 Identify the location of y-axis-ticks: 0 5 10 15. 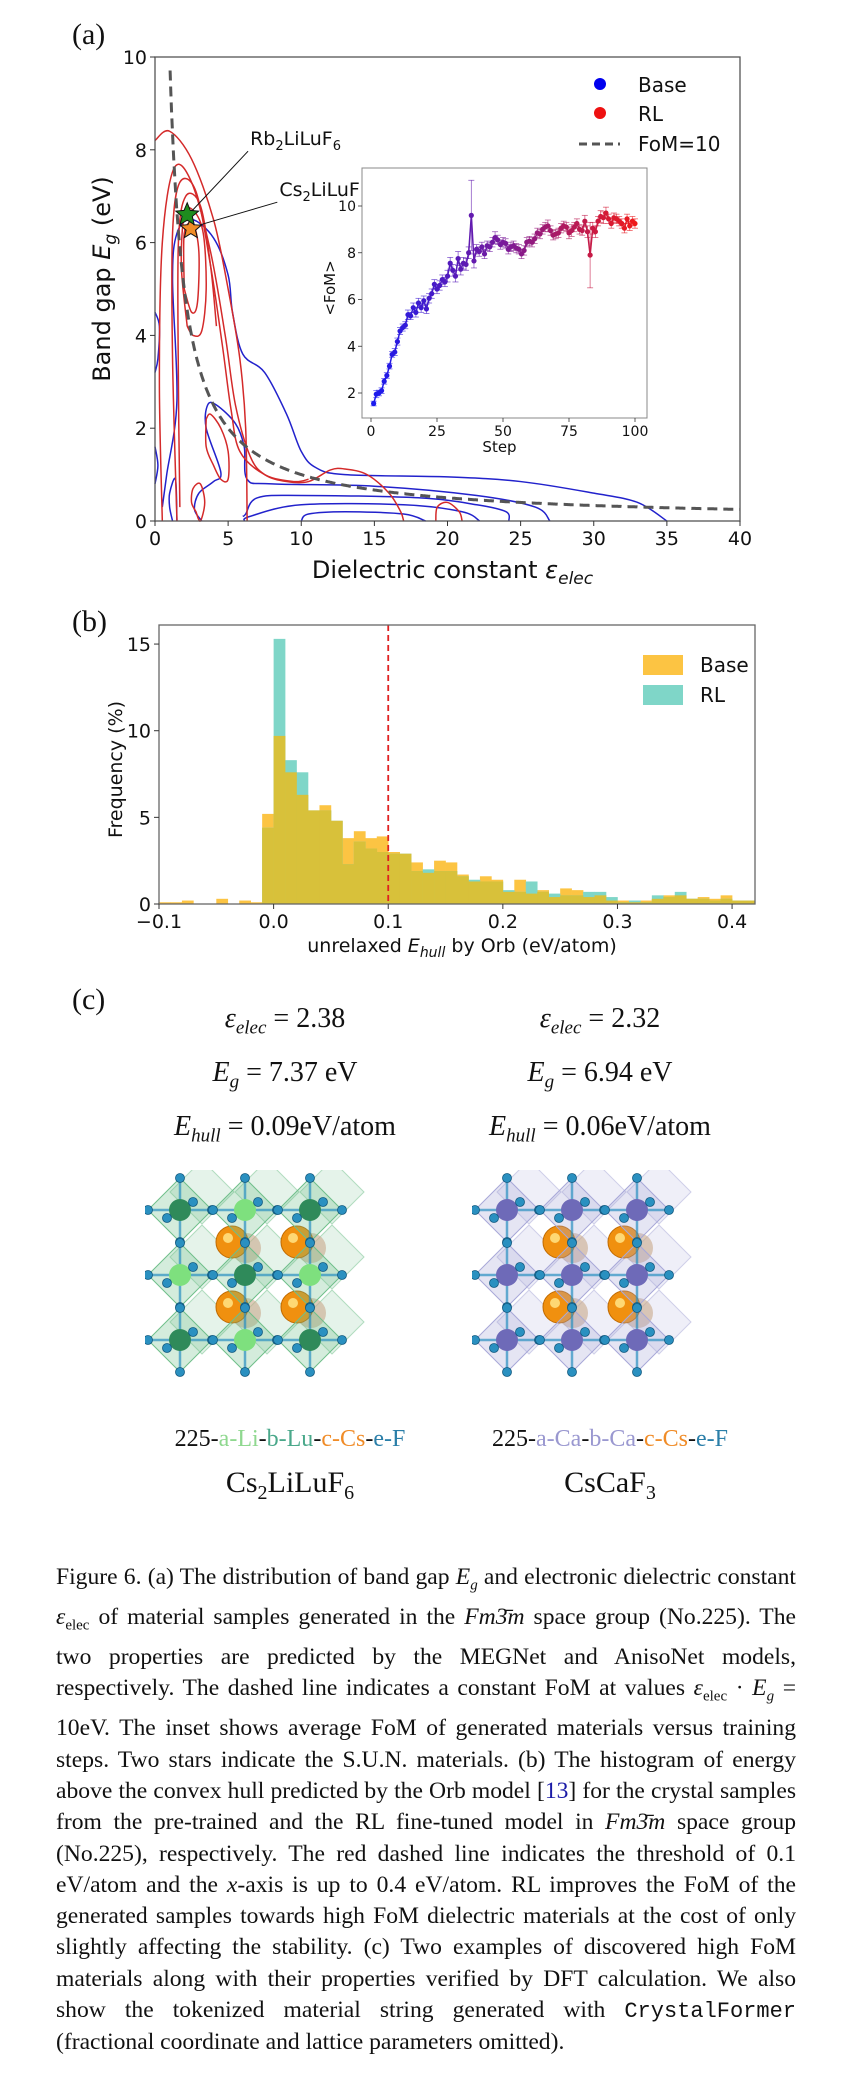
(143, 775).